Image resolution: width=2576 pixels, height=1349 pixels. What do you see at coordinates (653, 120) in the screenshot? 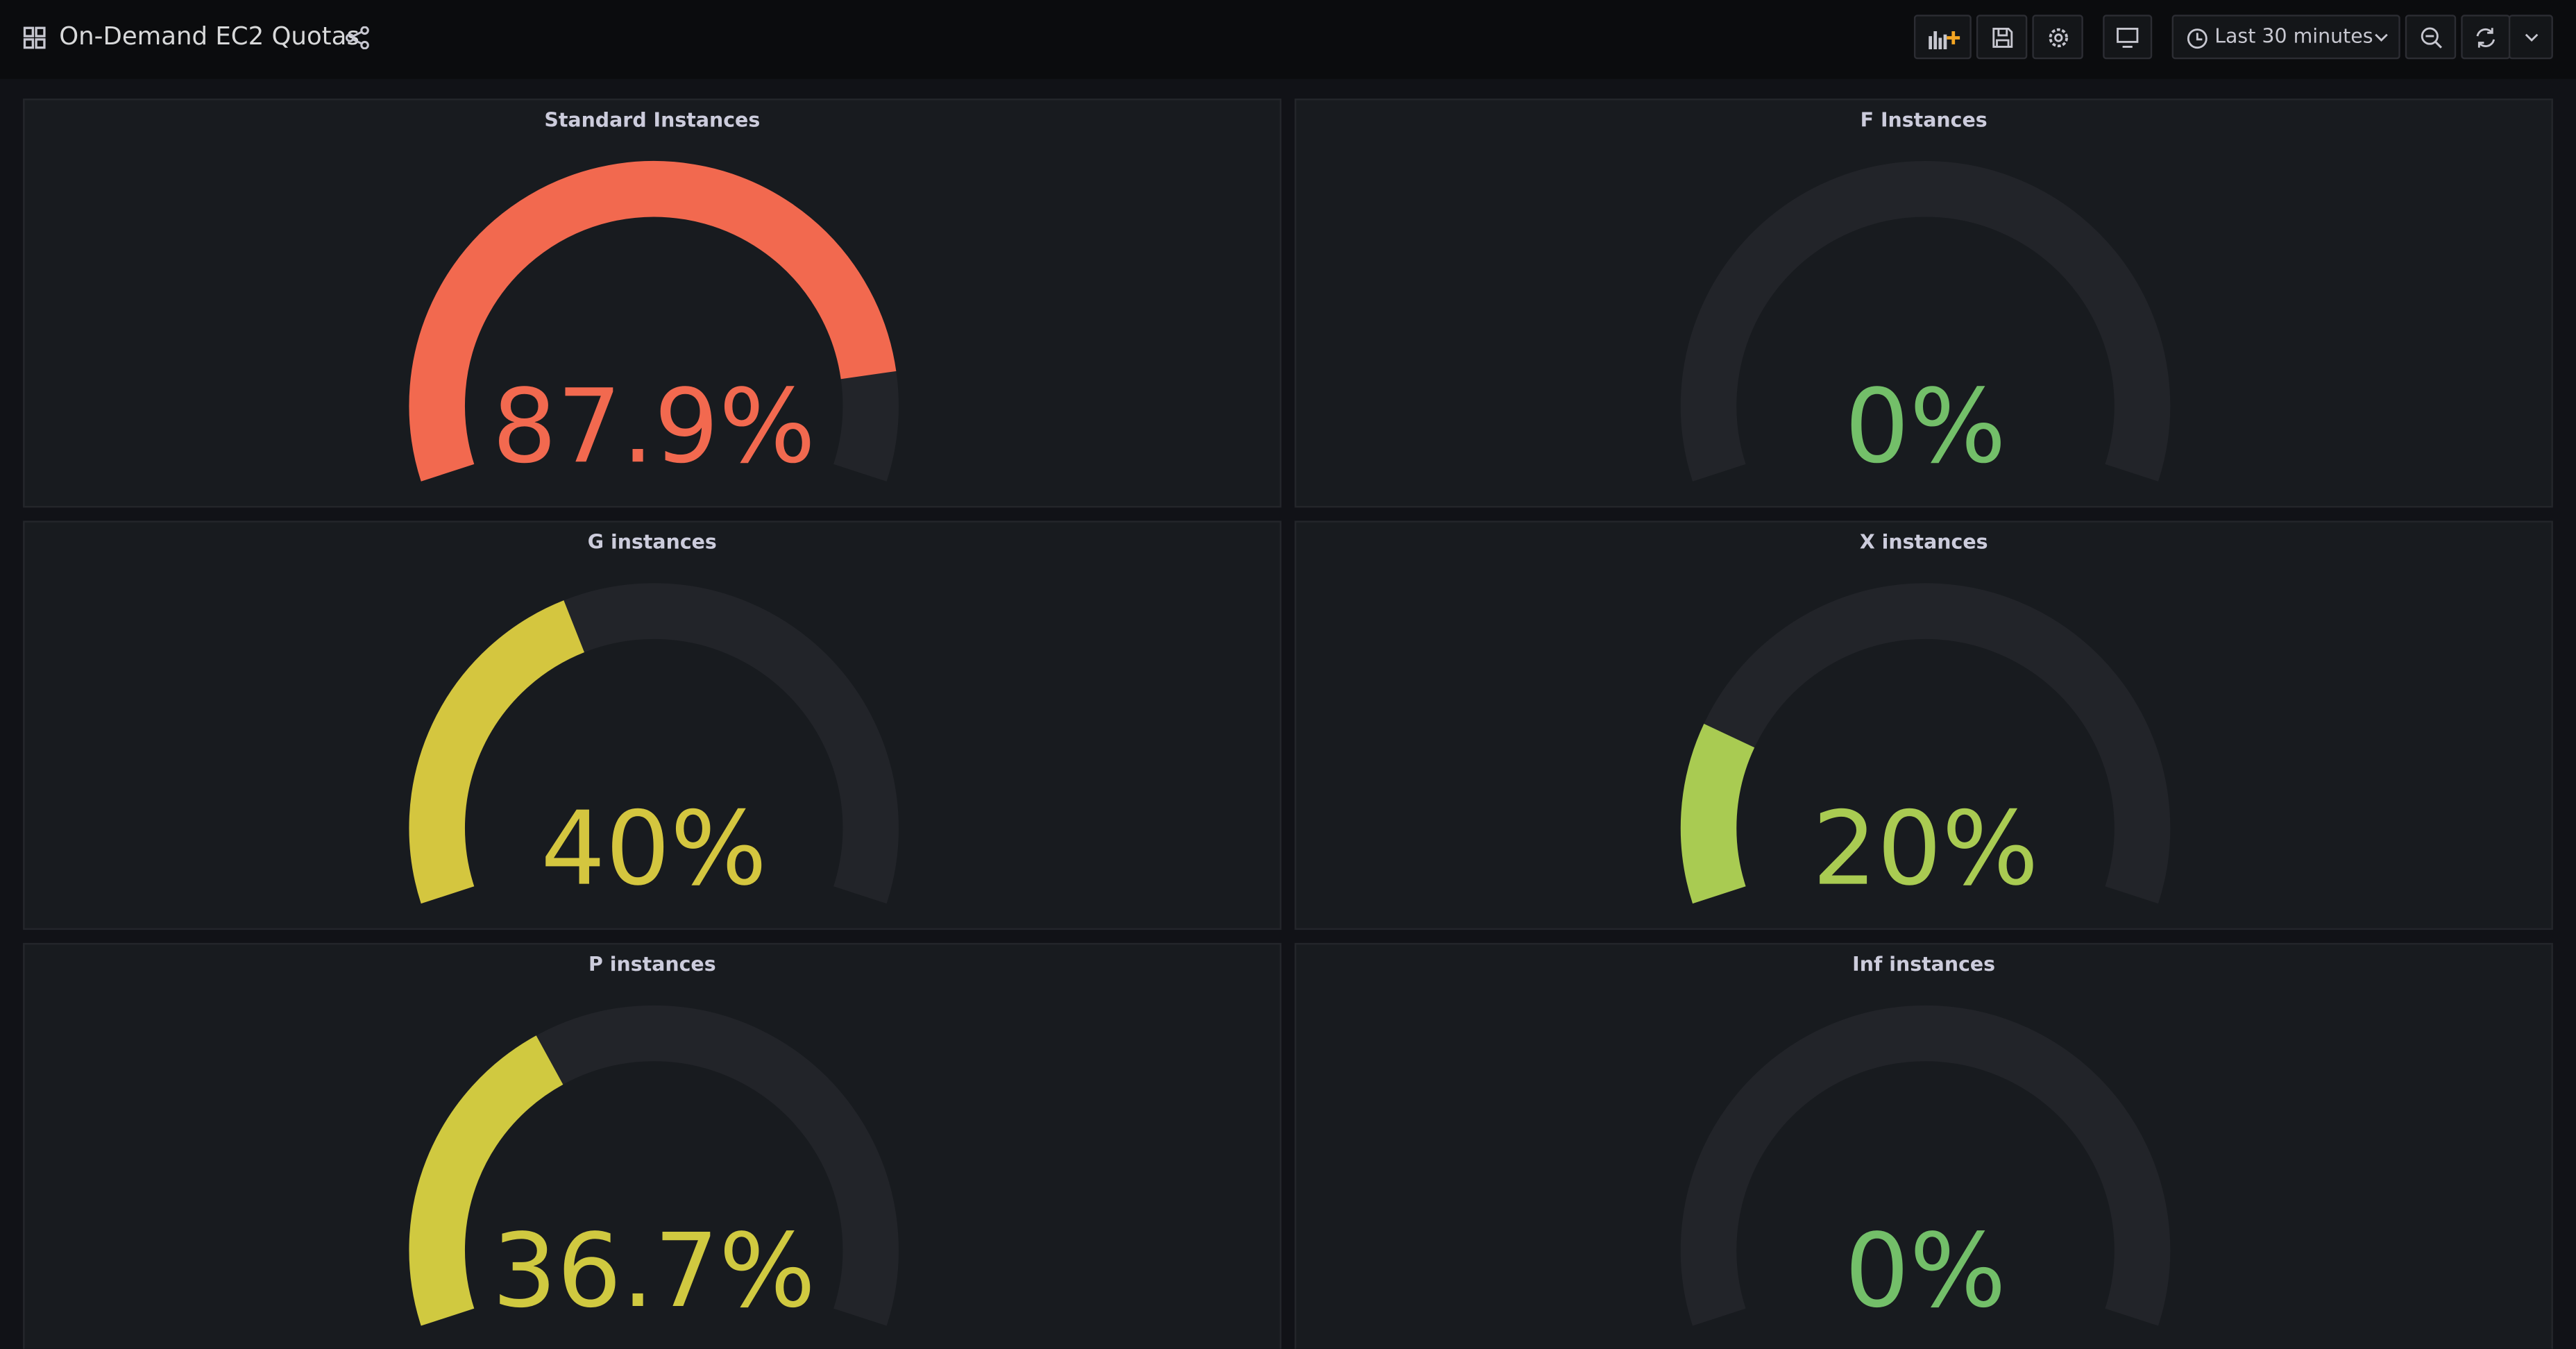
I see `panel-title: Standard Instances` at bounding box center [653, 120].